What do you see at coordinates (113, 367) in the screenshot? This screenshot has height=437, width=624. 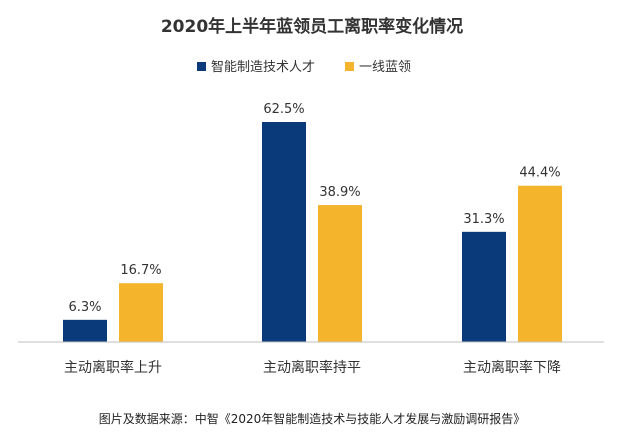 I see `category-label-1: 主动离职率上升` at bounding box center [113, 367].